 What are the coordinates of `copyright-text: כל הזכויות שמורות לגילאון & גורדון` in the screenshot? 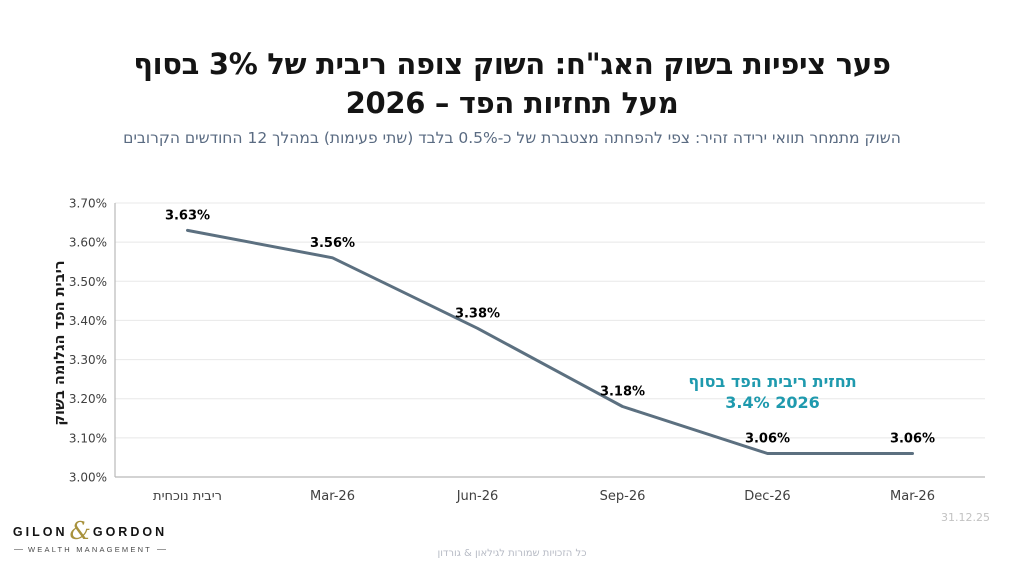 It's located at (512, 553).